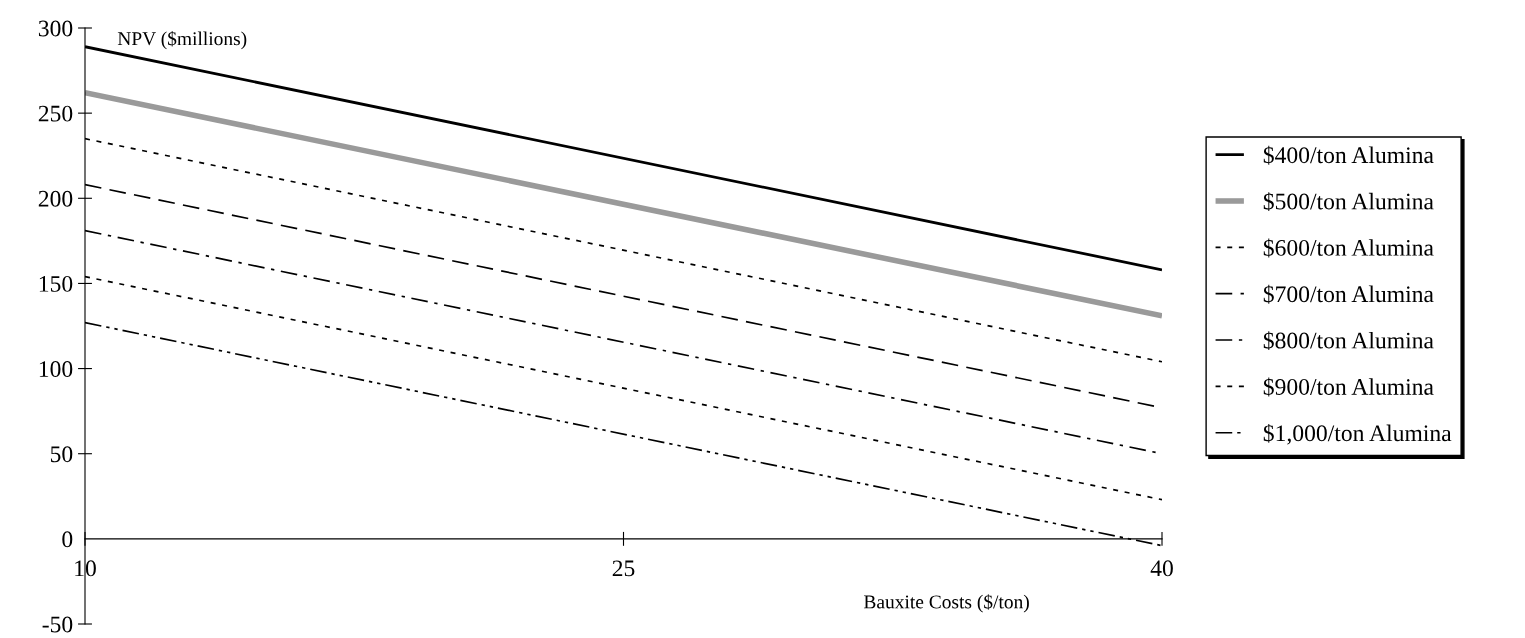 The image size is (1525, 638). What do you see at coordinates (55, 28) in the screenshot?
I see `y-tick-label: 300` at bounding box center [55, 28].